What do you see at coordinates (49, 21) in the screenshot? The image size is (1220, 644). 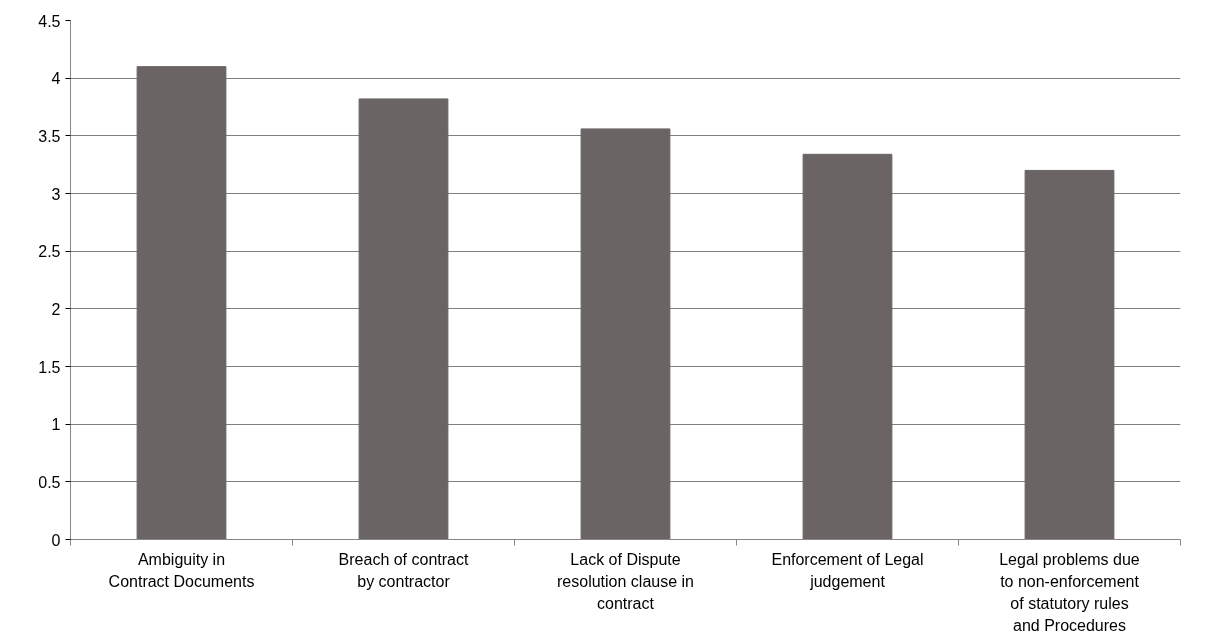 I see `y-tick-label: 4.5` at bounding box center [49, 21].